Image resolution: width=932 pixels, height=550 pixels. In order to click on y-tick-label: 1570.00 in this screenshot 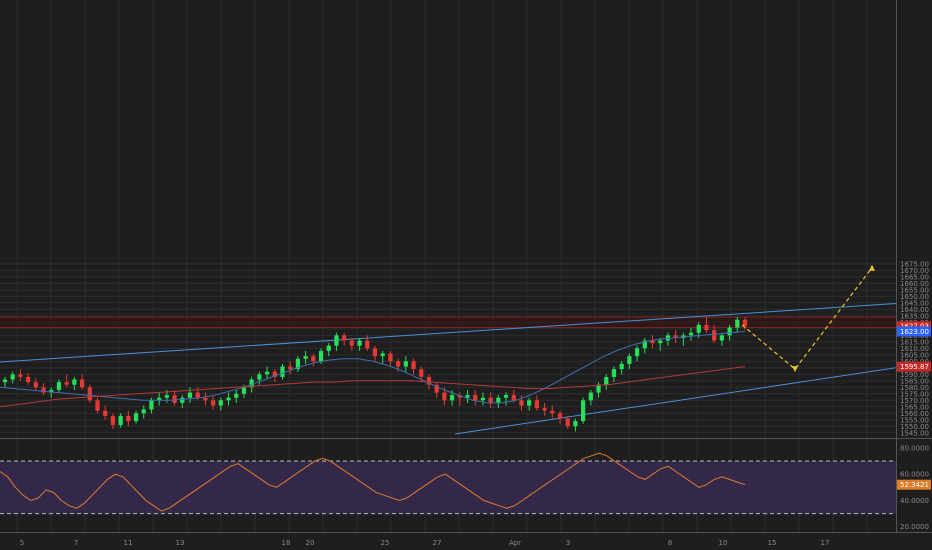, I will do `click(914, 401)`.